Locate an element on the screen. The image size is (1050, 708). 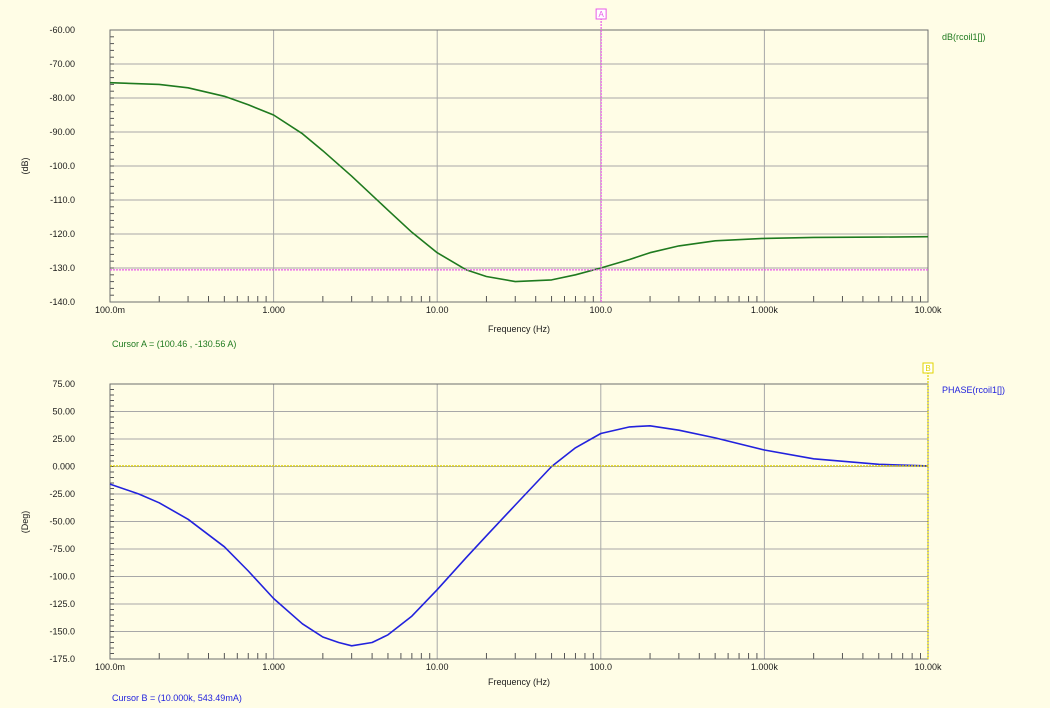
magnitude-x-tick-label: 1.000 is located at coordinates (273, 310).